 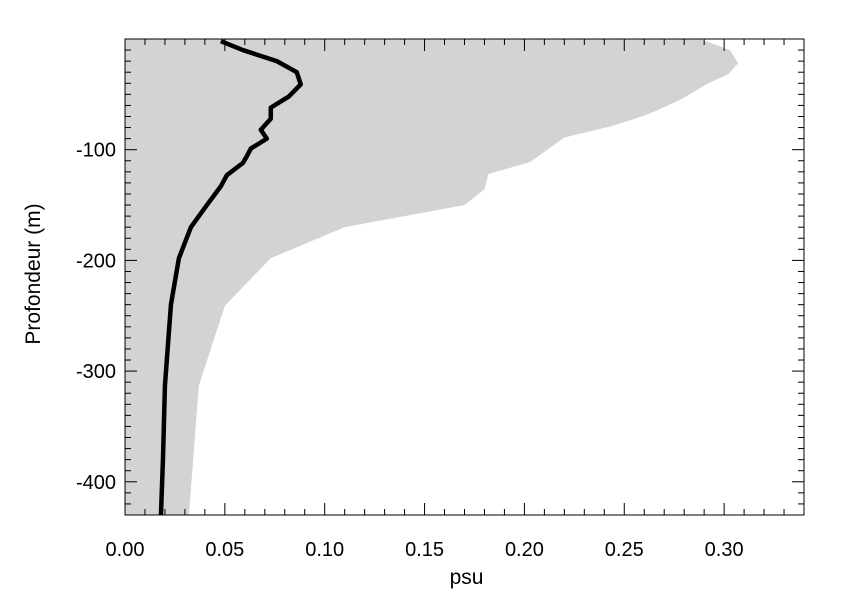 I want to click on y-tick-labels: -100 -200 -300 -400, so click(x=96, y=317).